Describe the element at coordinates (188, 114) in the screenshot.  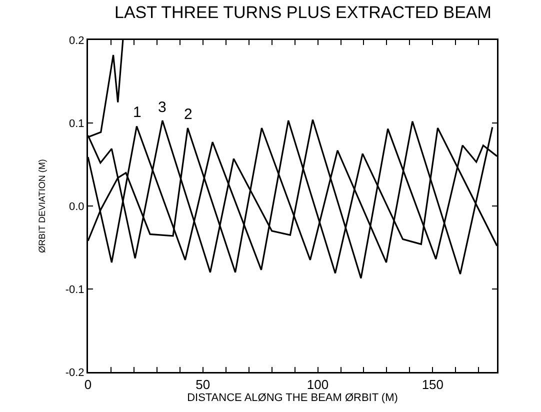
I see `series-label: 2` at that location.